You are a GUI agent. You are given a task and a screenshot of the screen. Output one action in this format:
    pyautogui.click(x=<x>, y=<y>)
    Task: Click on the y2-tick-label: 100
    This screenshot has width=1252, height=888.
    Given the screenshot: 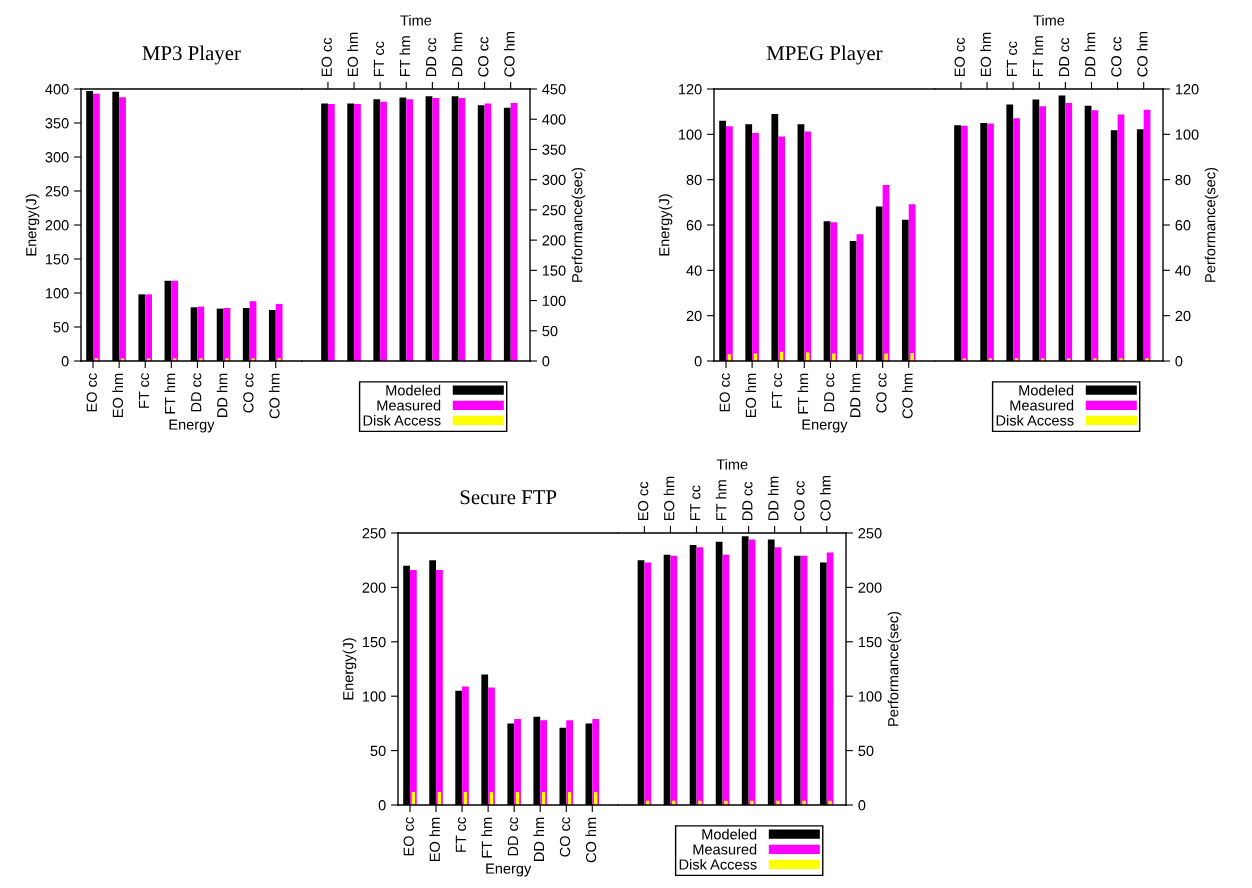 What is the action you would take?
    pyautogui.click(x=870, y=696)
    